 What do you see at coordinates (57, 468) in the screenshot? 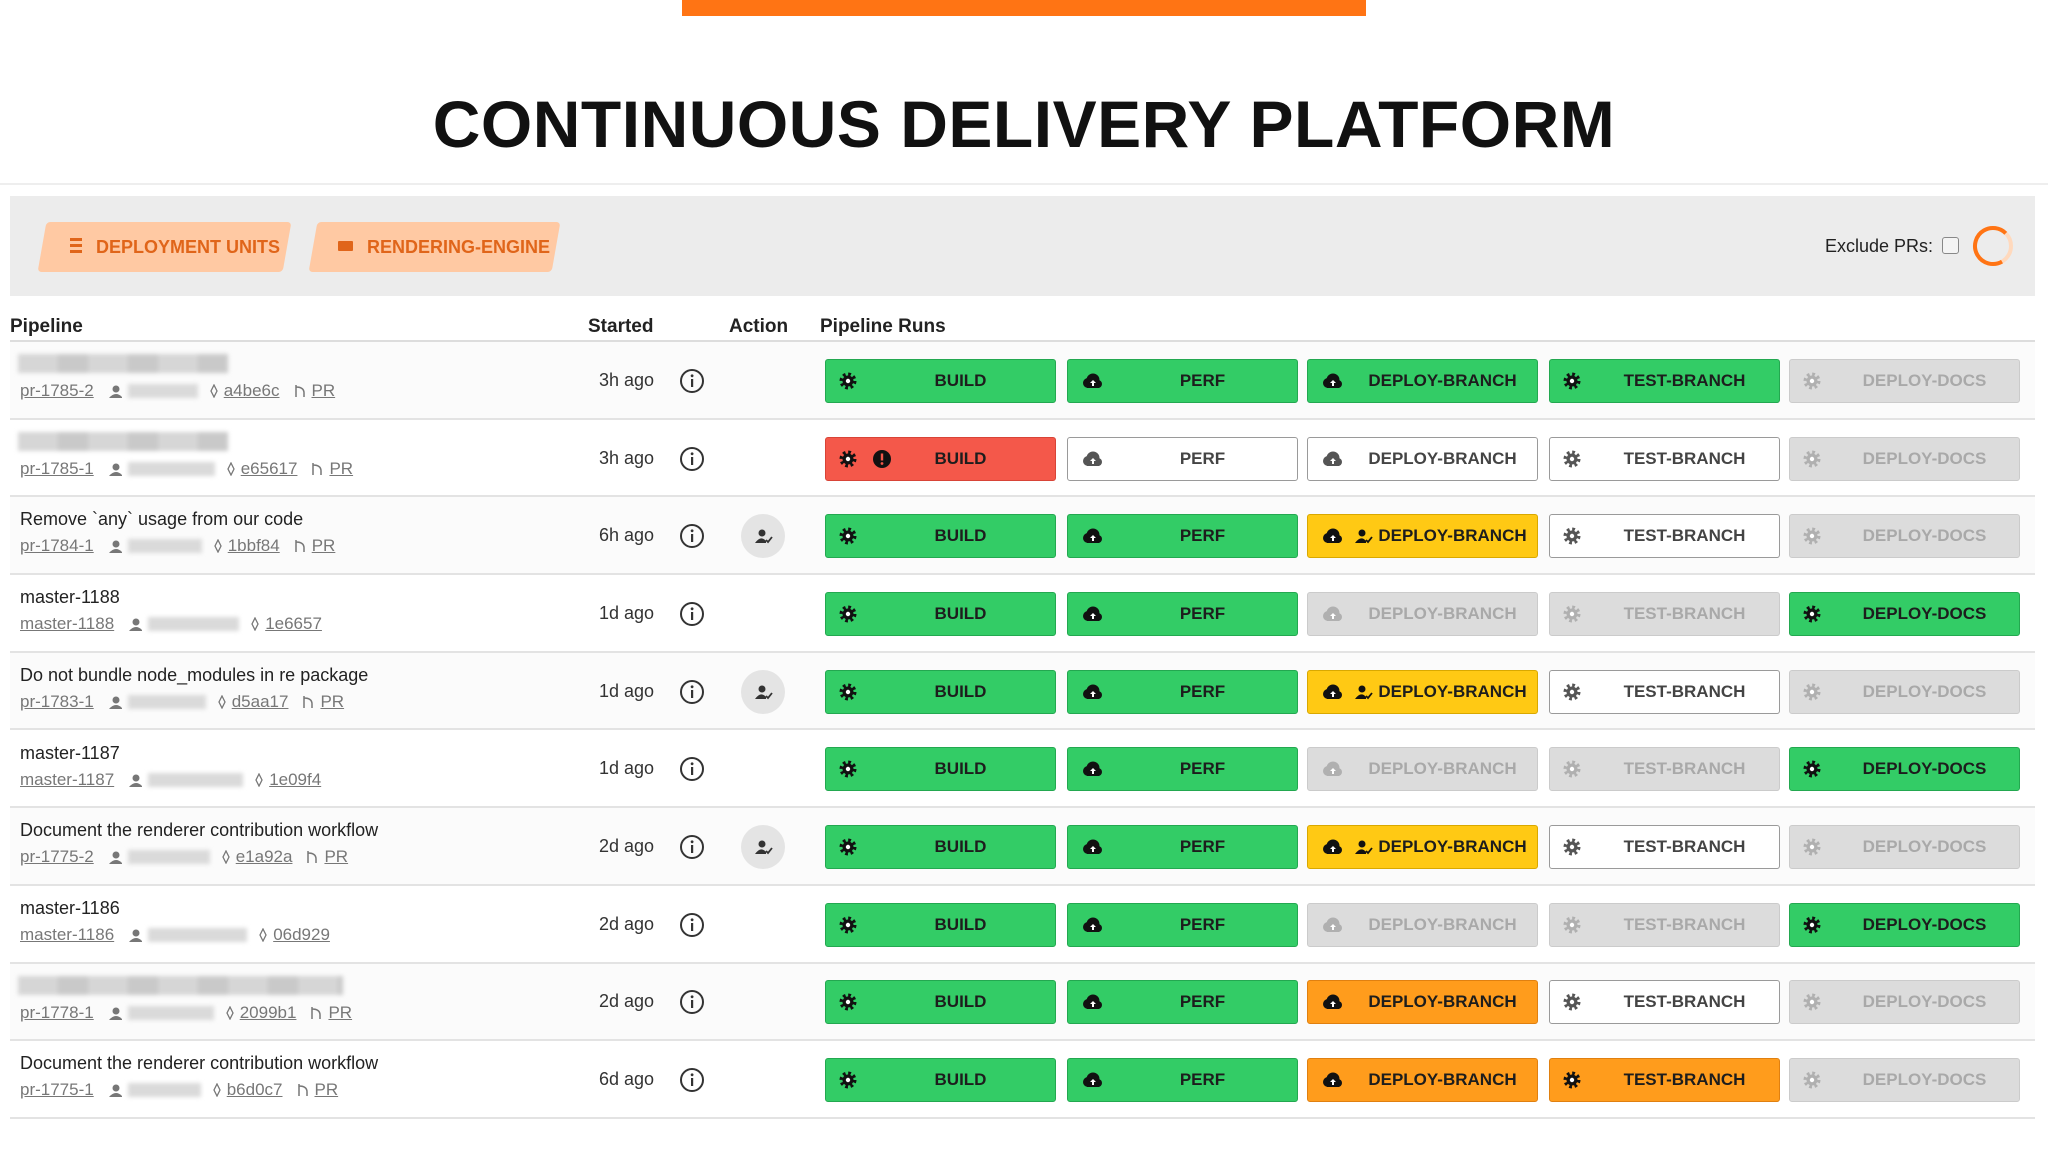
I see `run-link: pr-1785-1` at bounding box center [57, 468].